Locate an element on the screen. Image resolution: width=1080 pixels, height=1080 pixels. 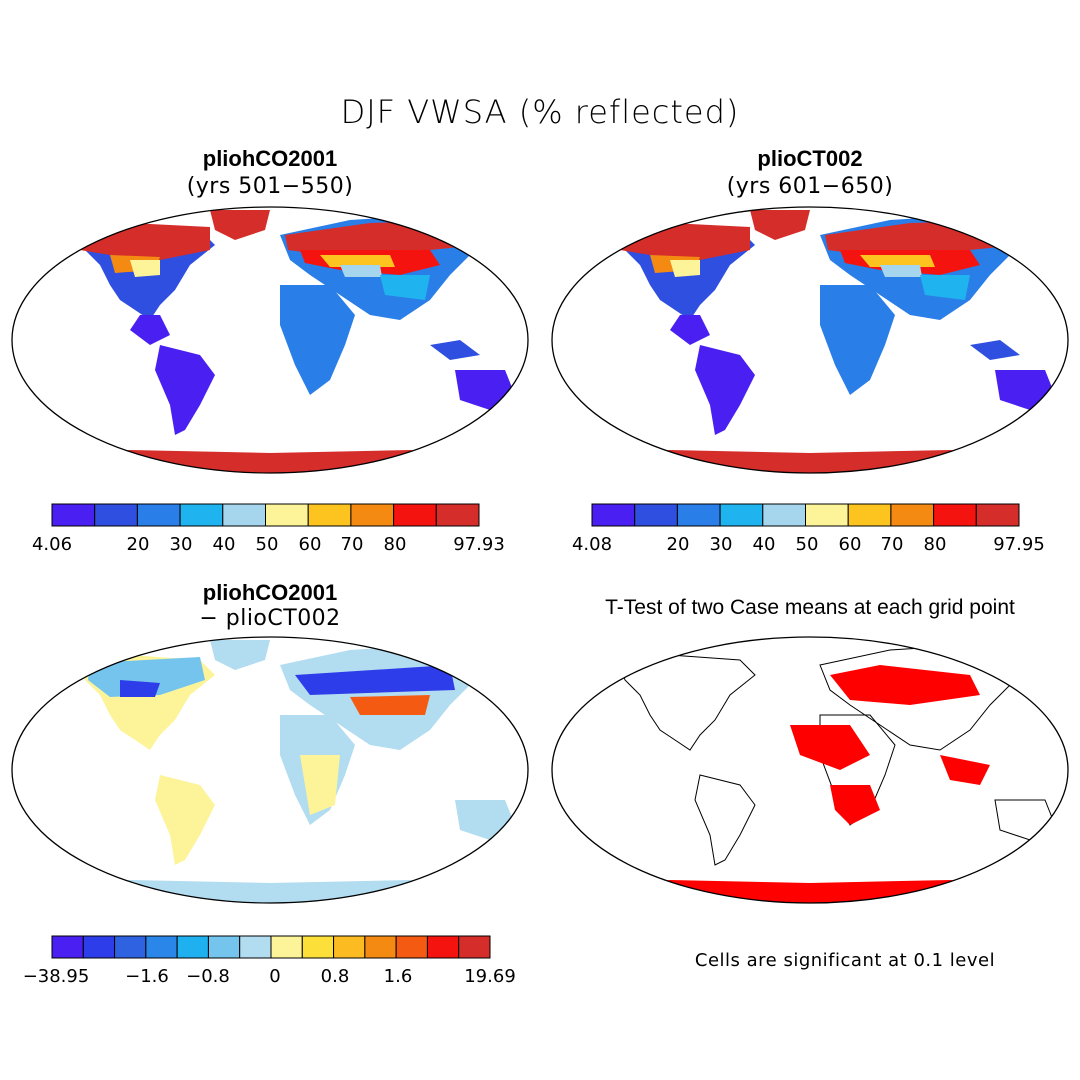
cb1-label-1: 20 is located at coordinates (138, 544).